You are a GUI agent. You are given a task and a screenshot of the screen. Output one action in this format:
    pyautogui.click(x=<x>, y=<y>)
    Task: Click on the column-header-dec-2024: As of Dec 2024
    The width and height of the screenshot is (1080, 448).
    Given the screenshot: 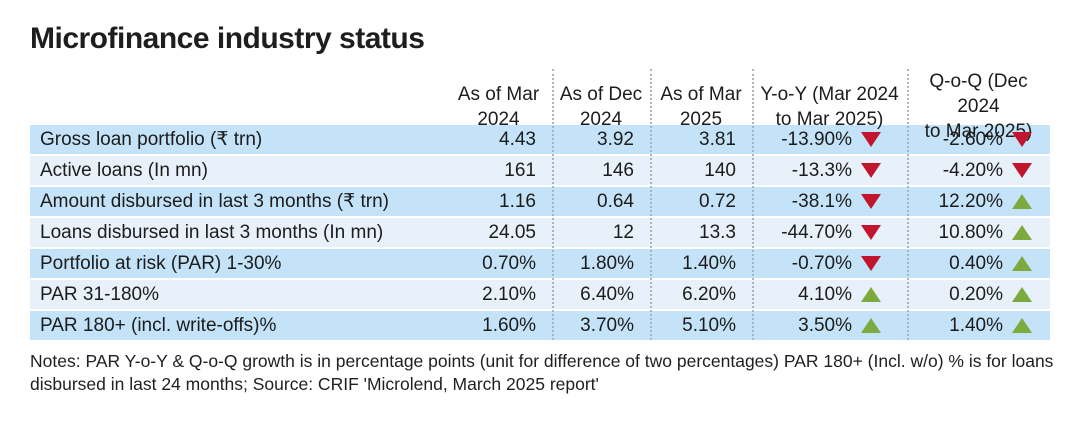 What is the action you would take?
    pyautogui.click(x=601, y=107)
    